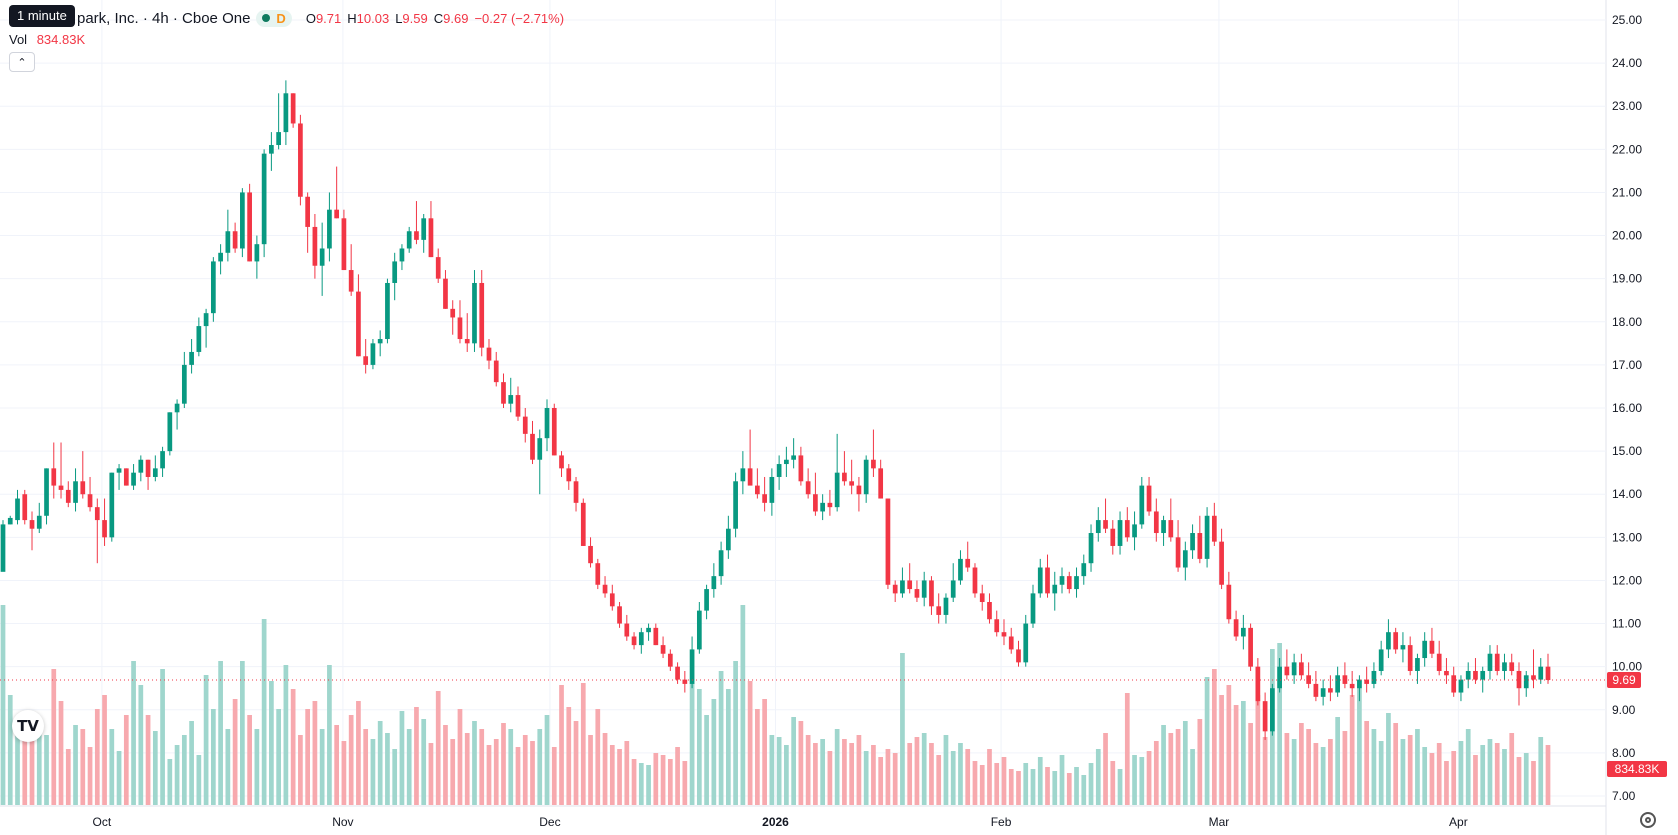  I want to click on time-tick-label: 2026, so click(775, 822).